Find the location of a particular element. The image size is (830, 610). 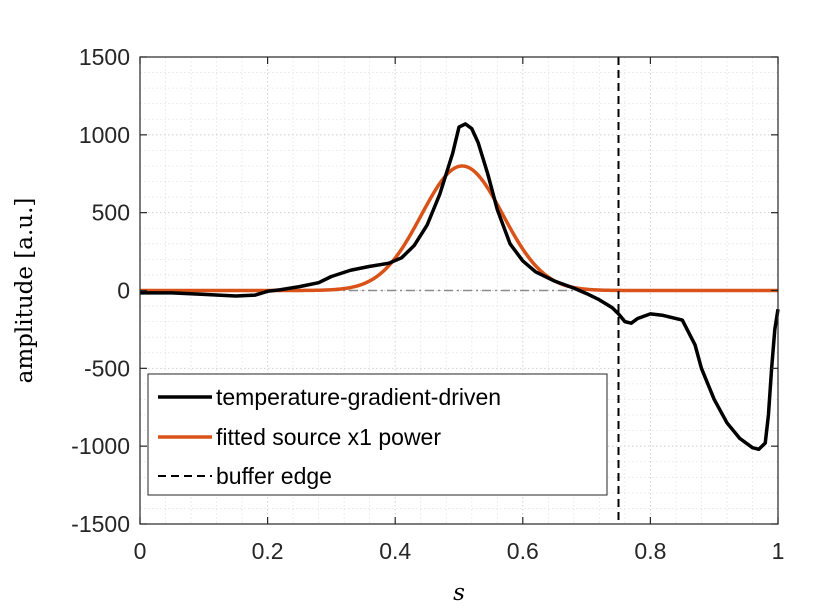

y-tick-label: 1500 is located at coordinates (104, 57).